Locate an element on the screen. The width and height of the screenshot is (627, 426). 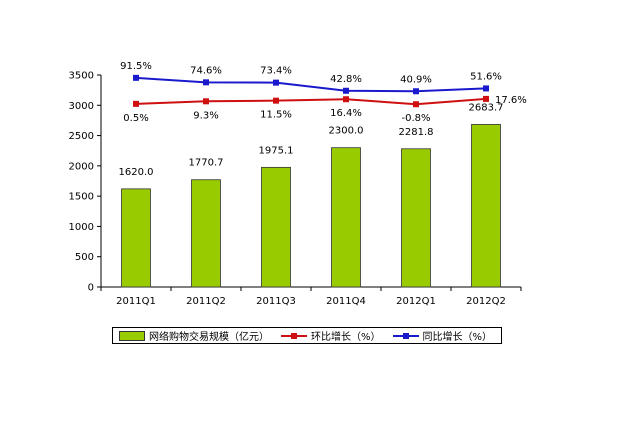
line-series is located at coordinates (311, 91).